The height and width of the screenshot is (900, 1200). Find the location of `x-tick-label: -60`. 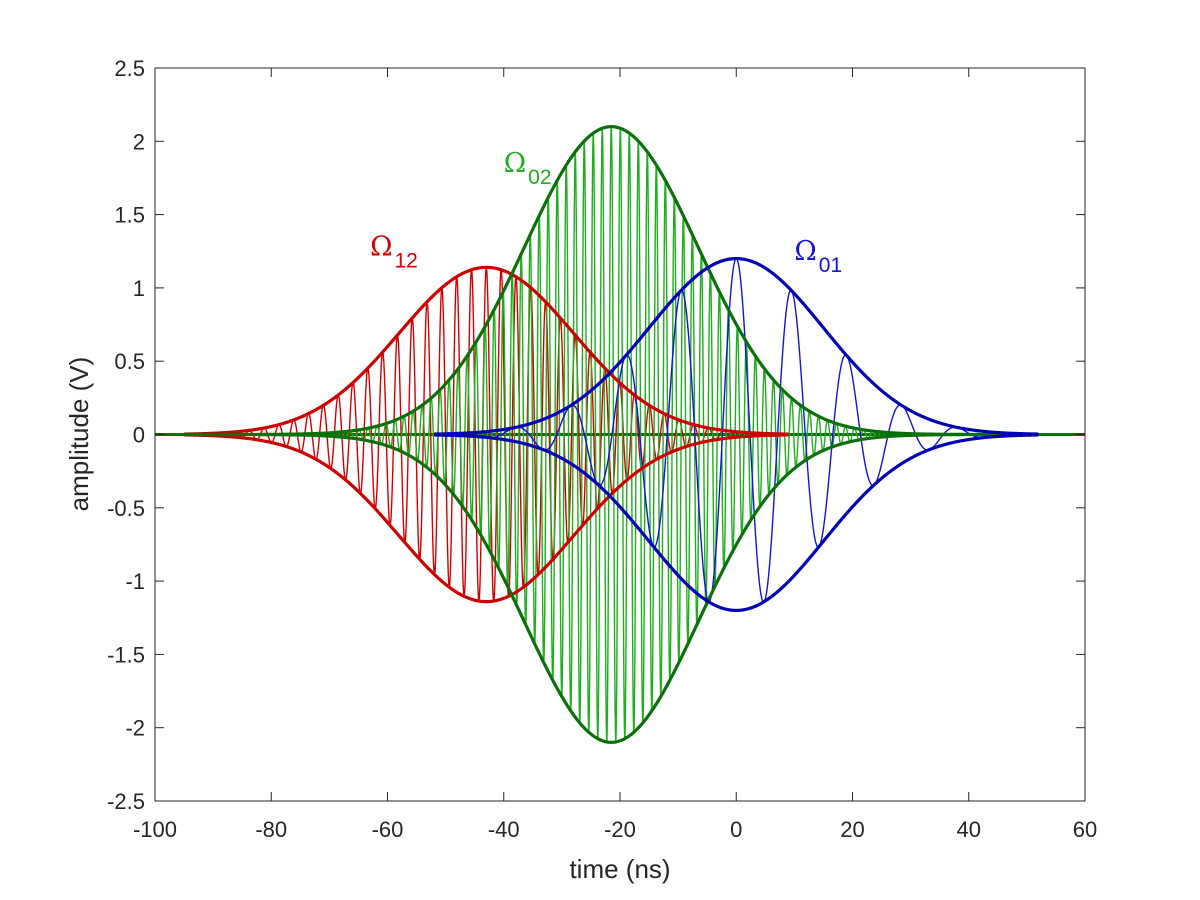

x-tick-label: -60 is located at coordinates (388, 829).